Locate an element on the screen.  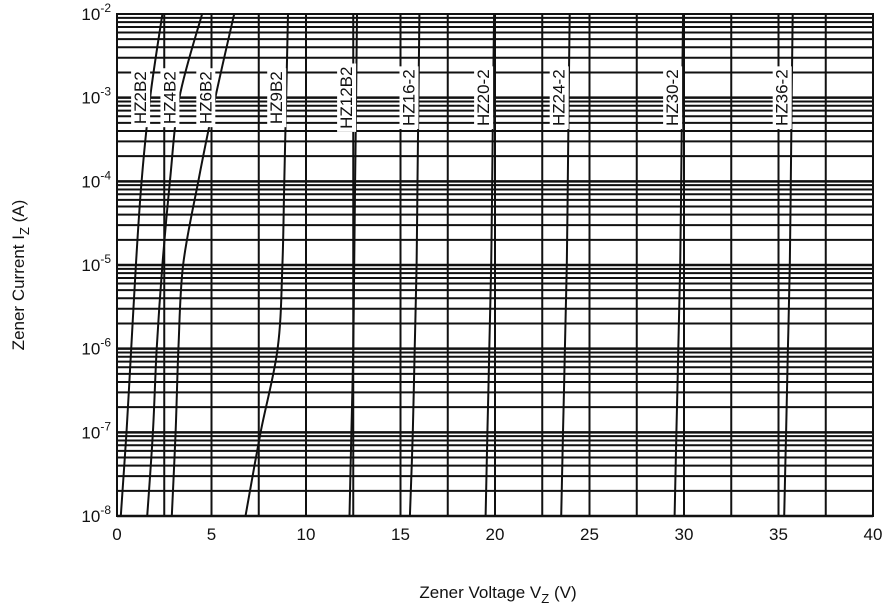
y-tick-label: 10⁻⁴ is located at coordinates (96, 179).